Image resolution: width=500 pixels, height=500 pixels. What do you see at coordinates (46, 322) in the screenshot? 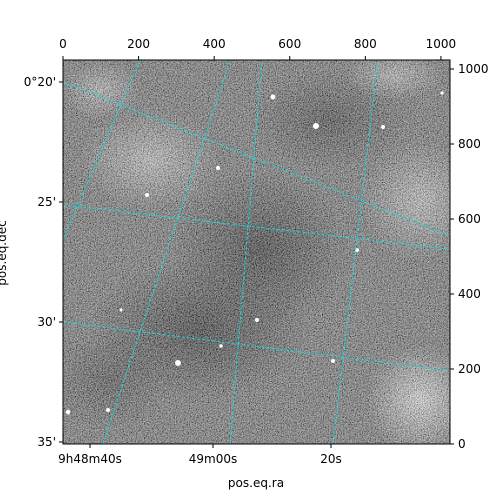
I see `dec-tick-label: 30'` at bounding box center [46, 322].